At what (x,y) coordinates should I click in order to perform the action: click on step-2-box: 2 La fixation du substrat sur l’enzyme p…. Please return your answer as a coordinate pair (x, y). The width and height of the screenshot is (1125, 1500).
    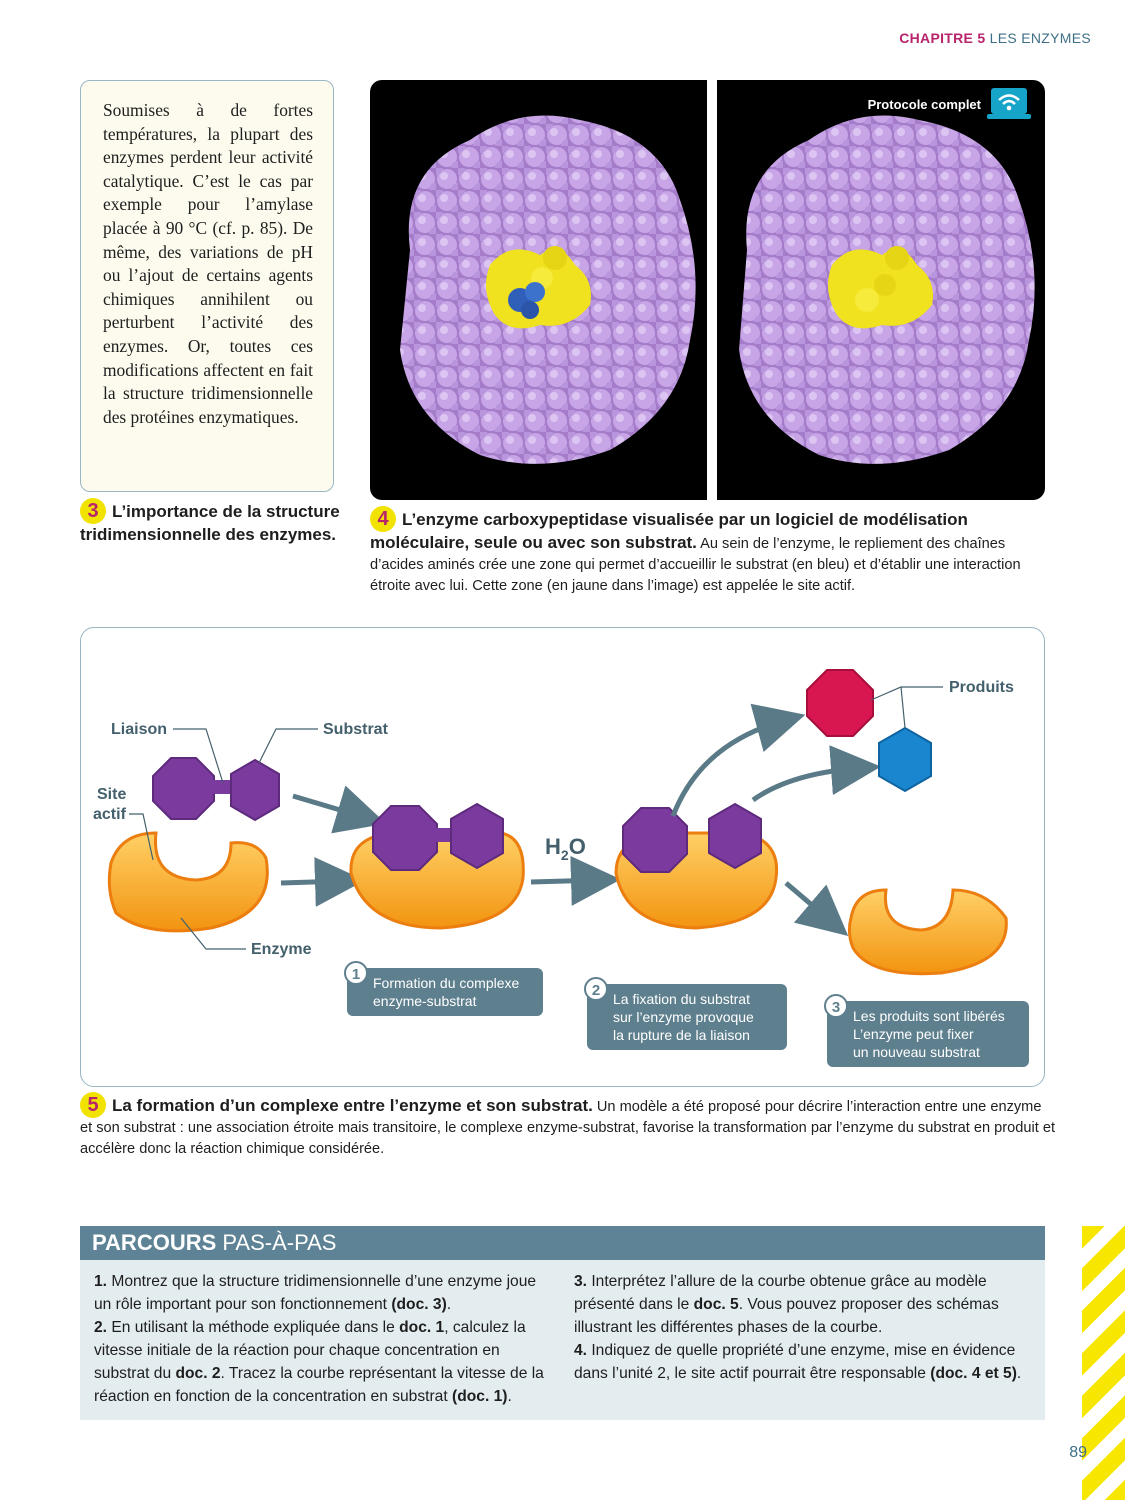
    Looking at the image, I should click on (685, 1013).